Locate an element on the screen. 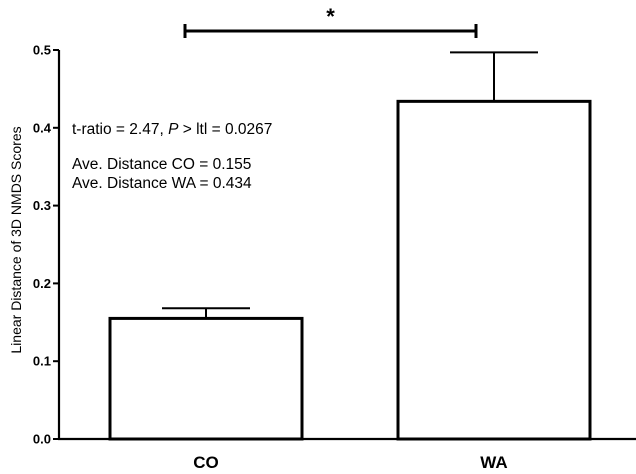  t-ratio-pre: t-ratio = 2.47, is located at coordinates (120, 129).